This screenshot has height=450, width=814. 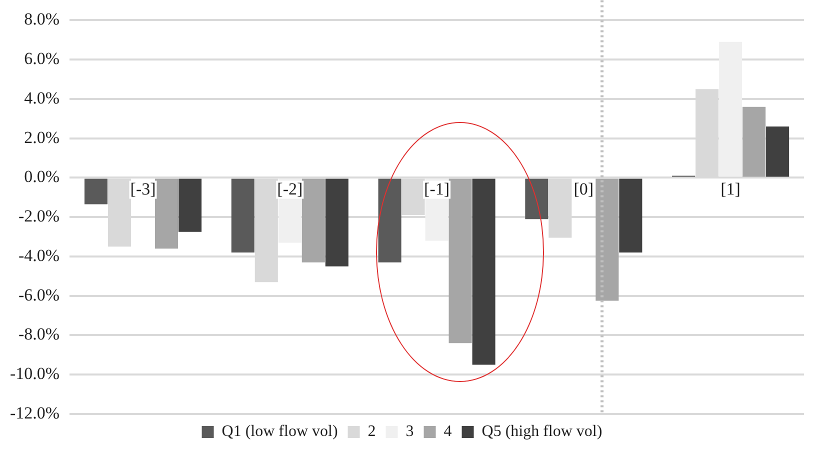 What do you see at coordinates (448, 431) in the screenshot?
I see `legend-label: 4` at bounding box center [448, 431].